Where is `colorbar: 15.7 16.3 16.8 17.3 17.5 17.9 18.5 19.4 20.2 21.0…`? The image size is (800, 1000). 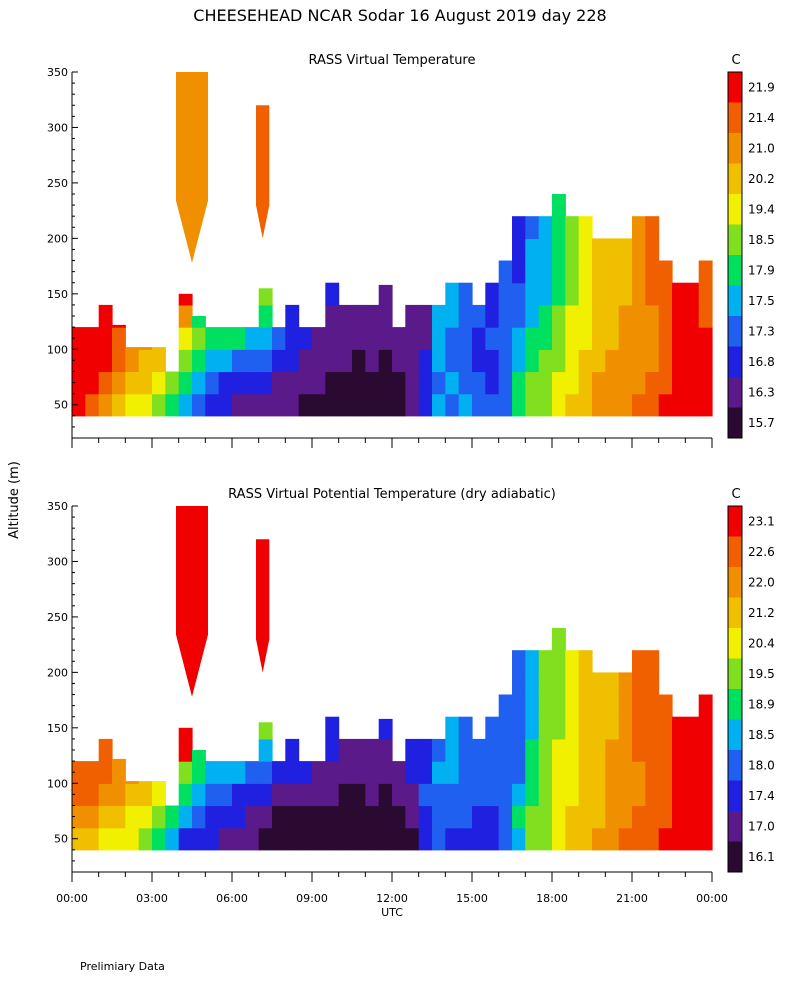 colorbar: 15.7 16.3 16.8 17.3 17.5 17.9 18.5 19.4 20.2 21.0… is located at coordinates (751, 255).